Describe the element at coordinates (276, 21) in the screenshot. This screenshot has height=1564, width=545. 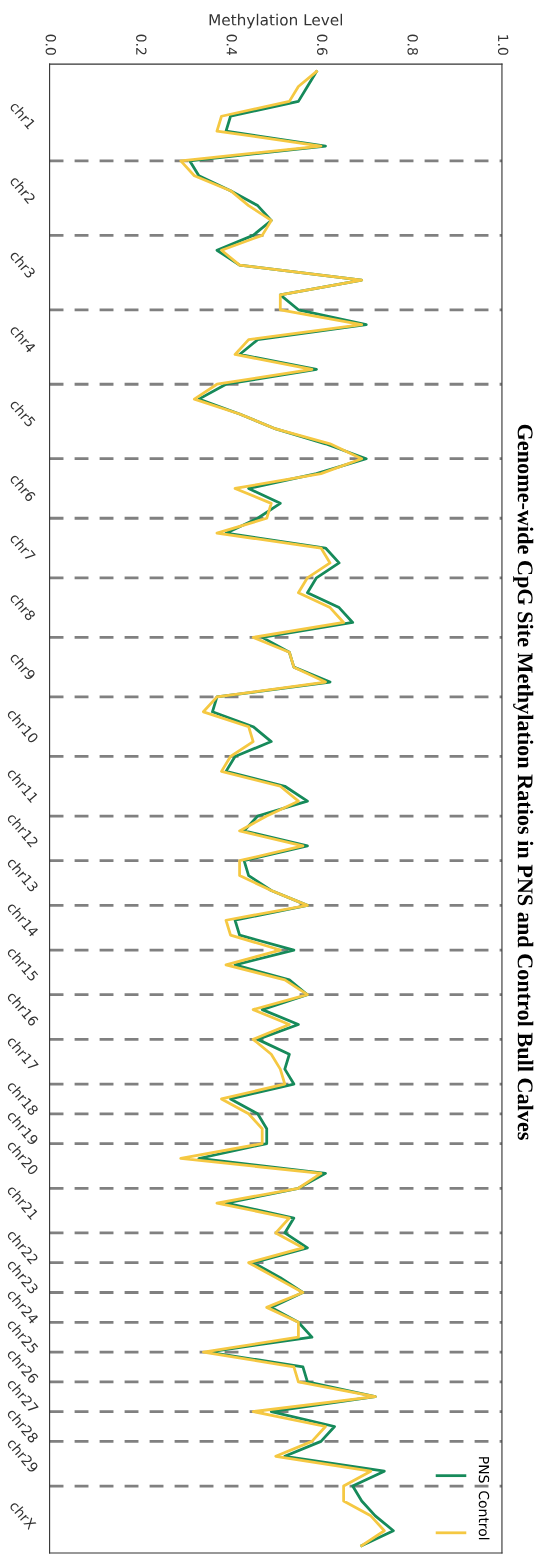
I see `x-axis-title: Methylation Level` at that location.